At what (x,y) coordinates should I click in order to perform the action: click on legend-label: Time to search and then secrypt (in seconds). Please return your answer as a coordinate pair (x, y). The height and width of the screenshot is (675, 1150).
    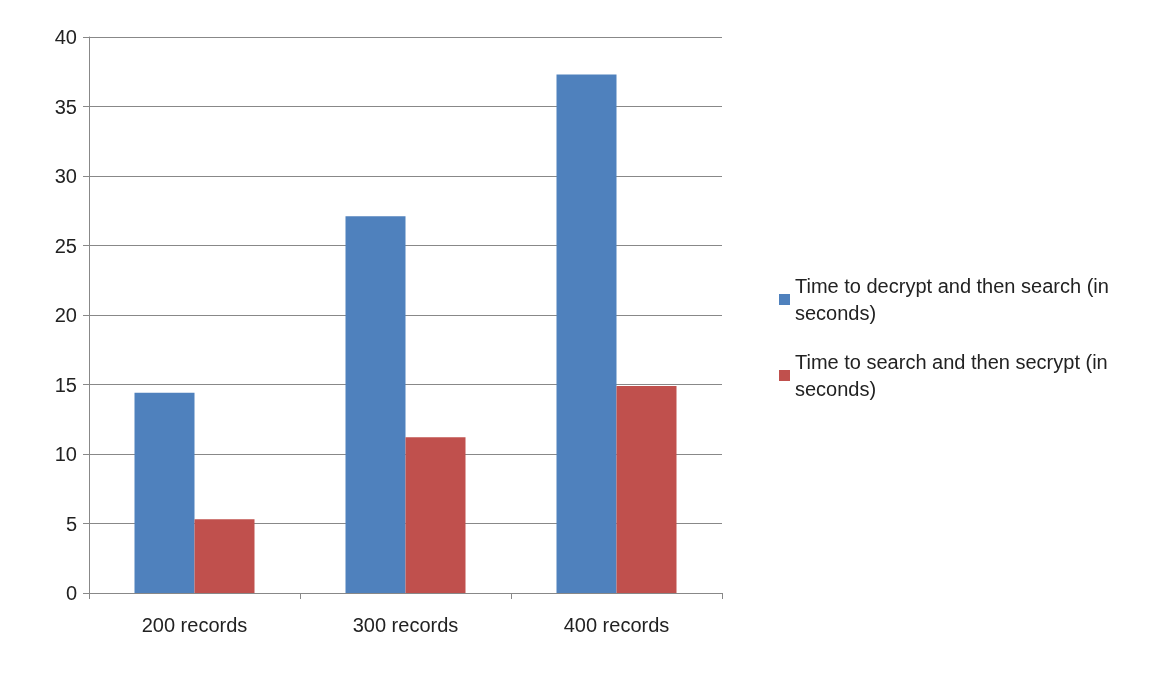
    Looking at the image, I should click on (954, 375).